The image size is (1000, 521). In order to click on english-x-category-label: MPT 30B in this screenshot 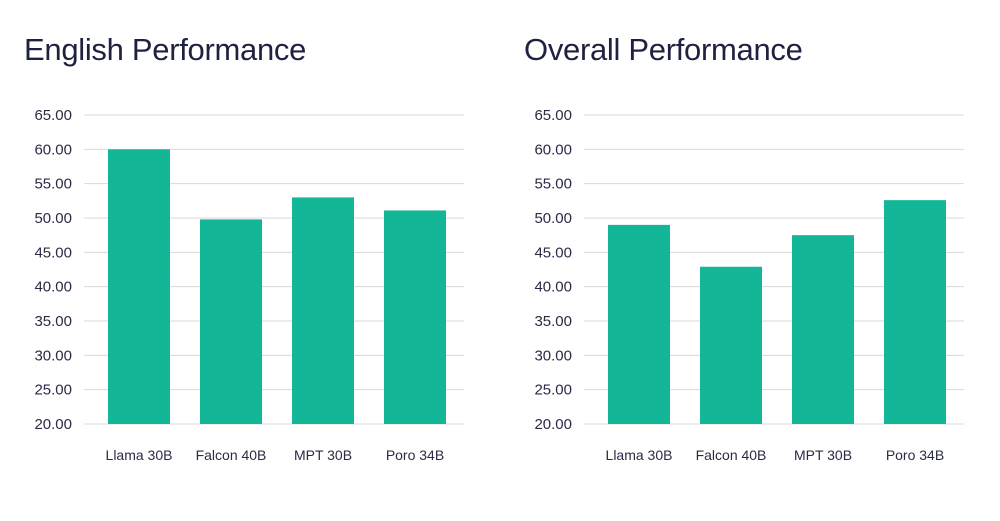, I will do `click(323, 455)`.